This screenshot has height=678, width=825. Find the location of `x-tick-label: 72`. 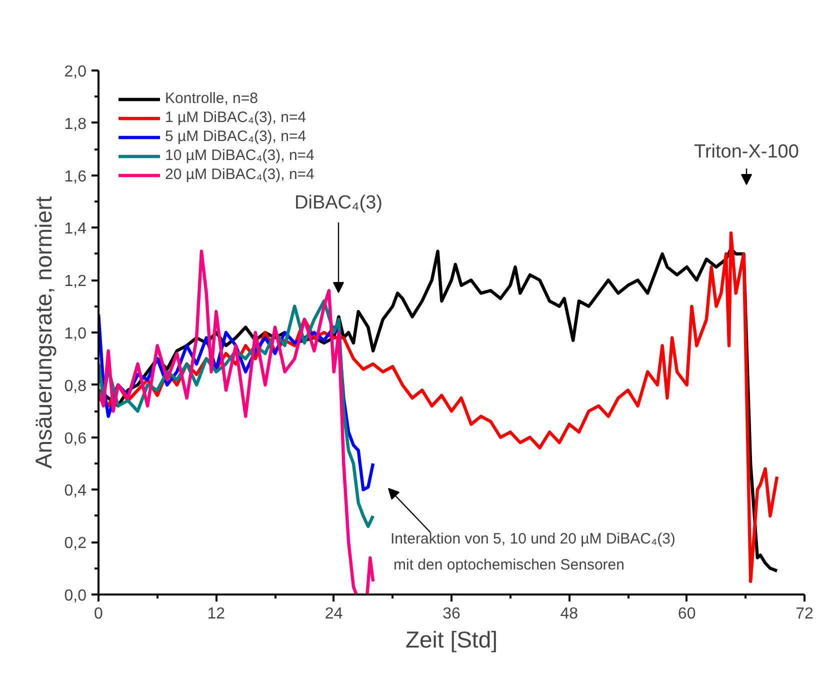

x-tick-label: 72 is located at coordinates (805, 614).